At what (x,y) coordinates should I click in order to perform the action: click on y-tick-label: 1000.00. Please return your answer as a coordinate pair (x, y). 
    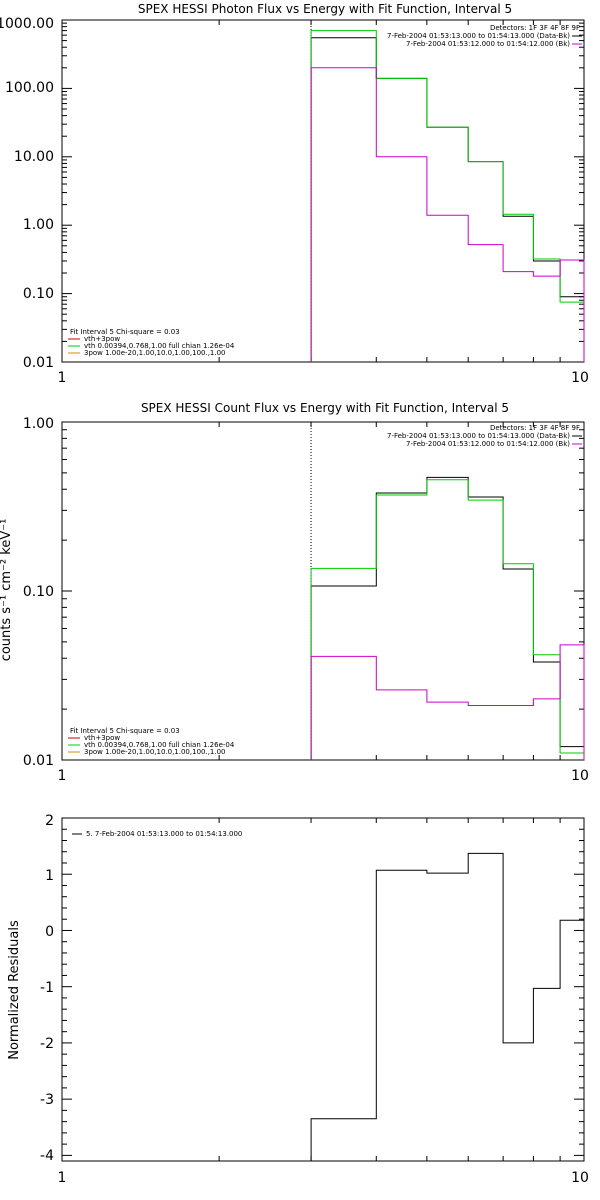
    Looking at the image, I should click on (27, 24).